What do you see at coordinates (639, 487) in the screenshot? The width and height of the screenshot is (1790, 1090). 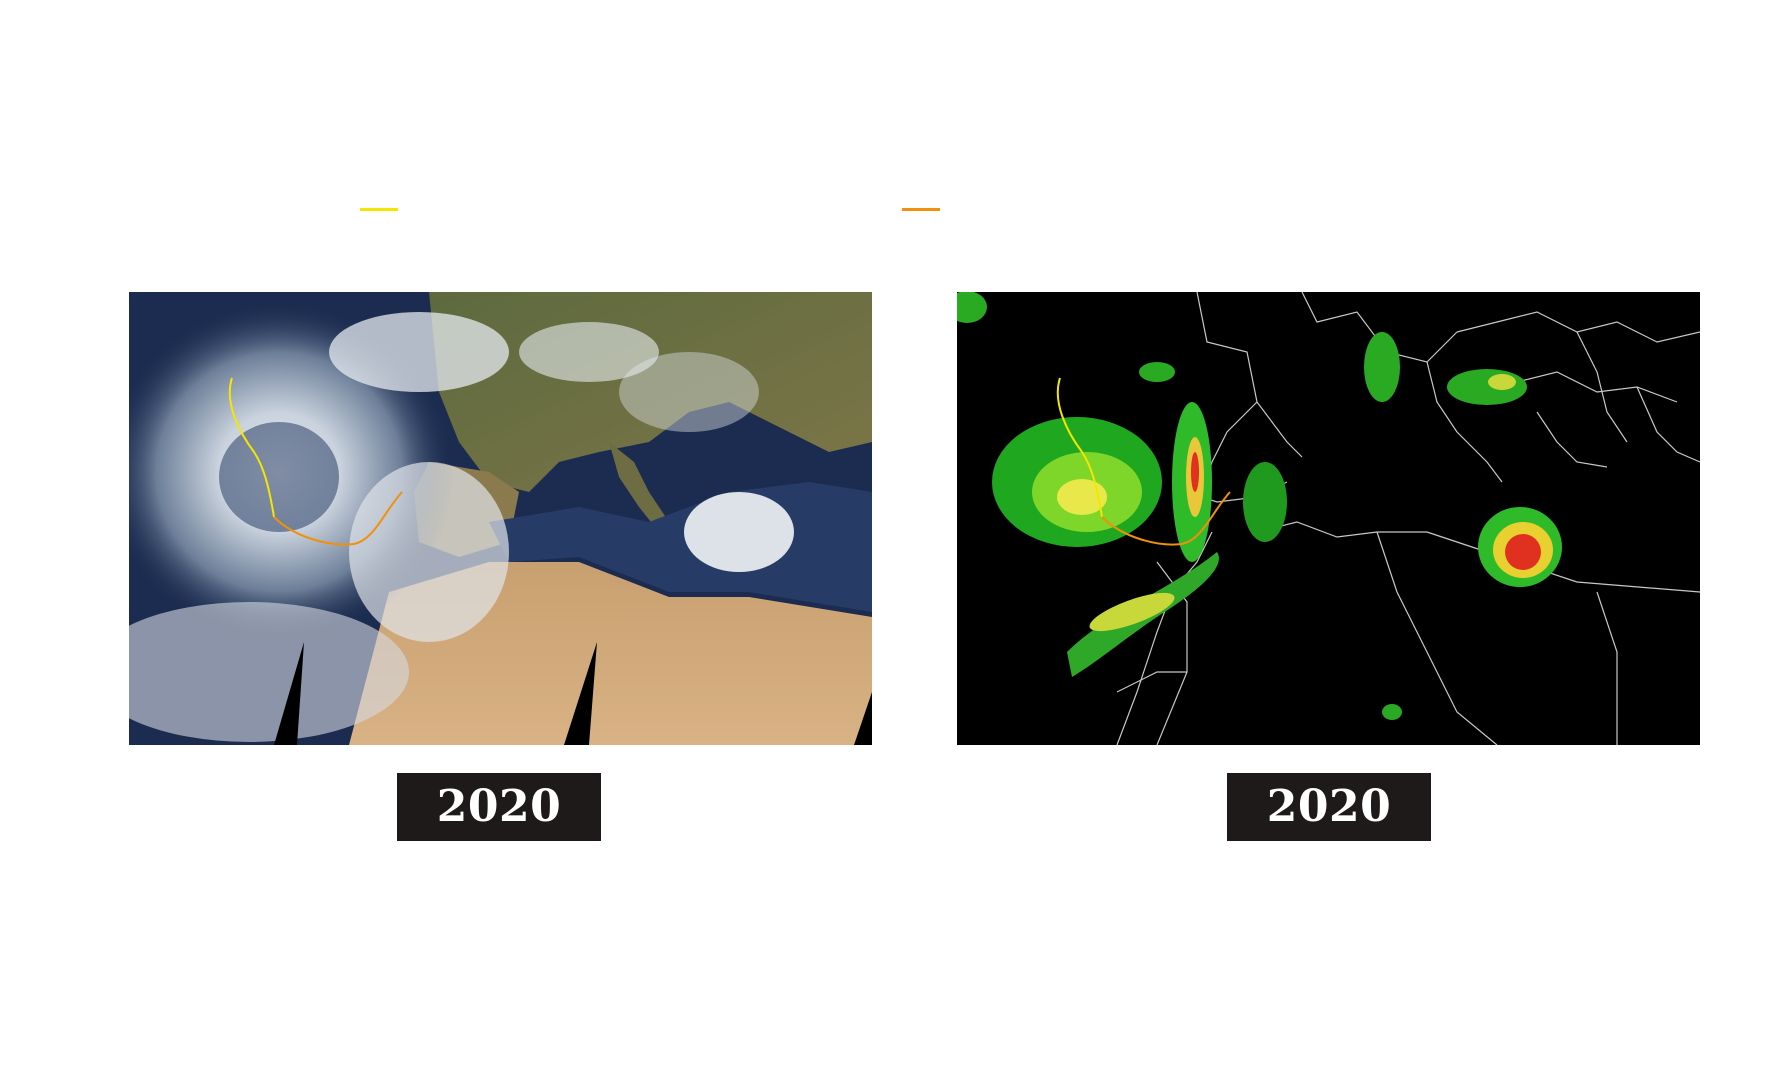 I see `italy-landmass` at bounding box center [639, 487].